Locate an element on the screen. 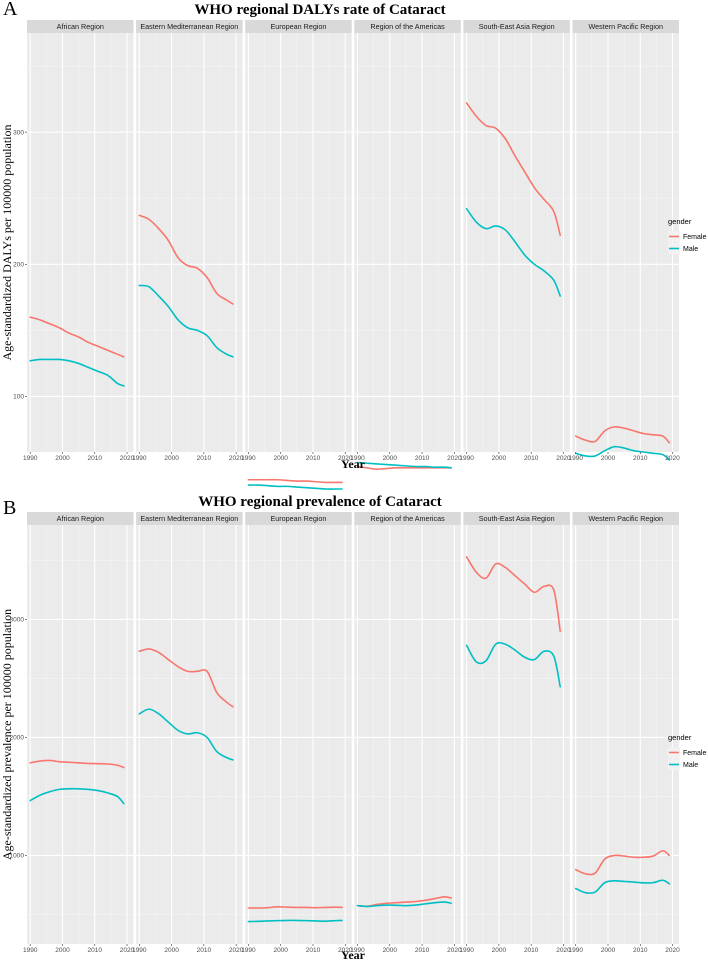  panel-label: A is located at coordinates (10, 10).